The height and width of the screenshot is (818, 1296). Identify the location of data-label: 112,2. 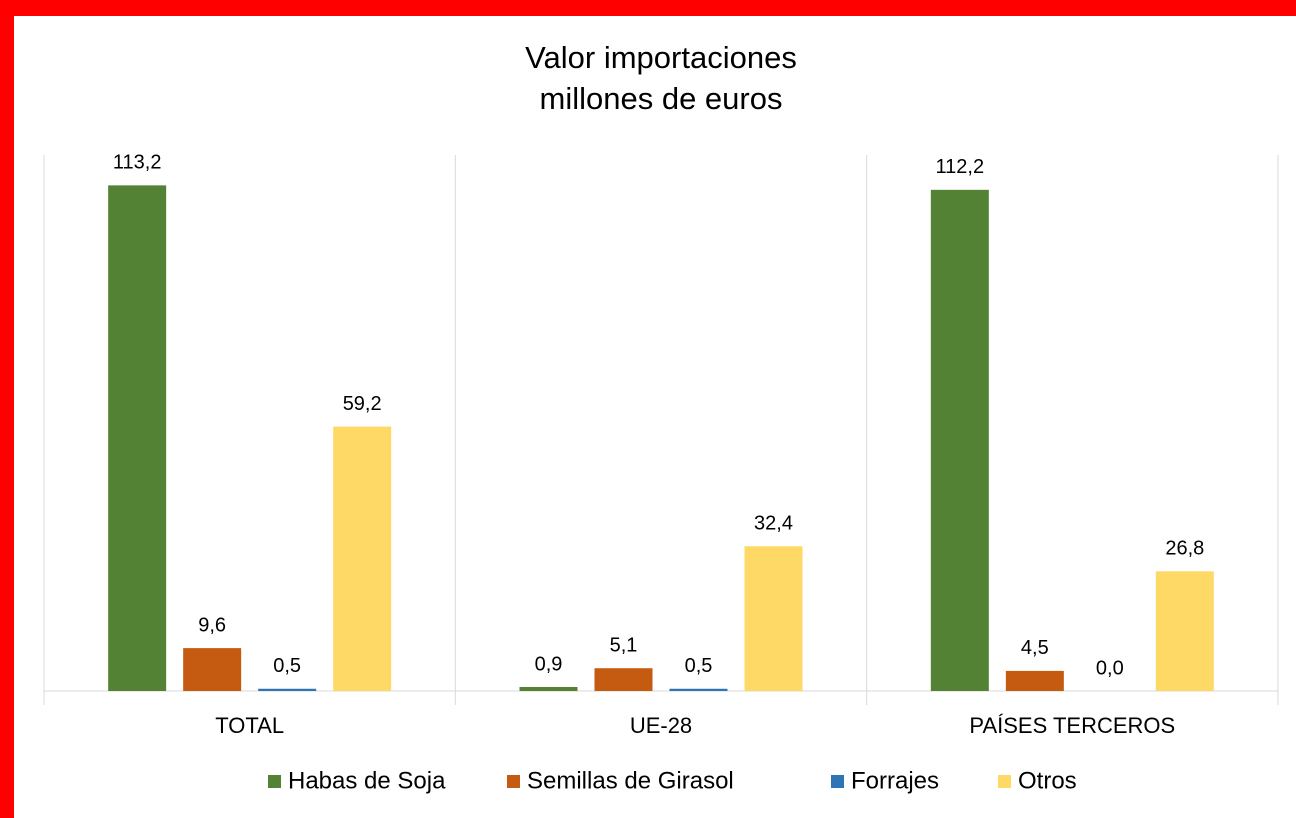
(960, 167).